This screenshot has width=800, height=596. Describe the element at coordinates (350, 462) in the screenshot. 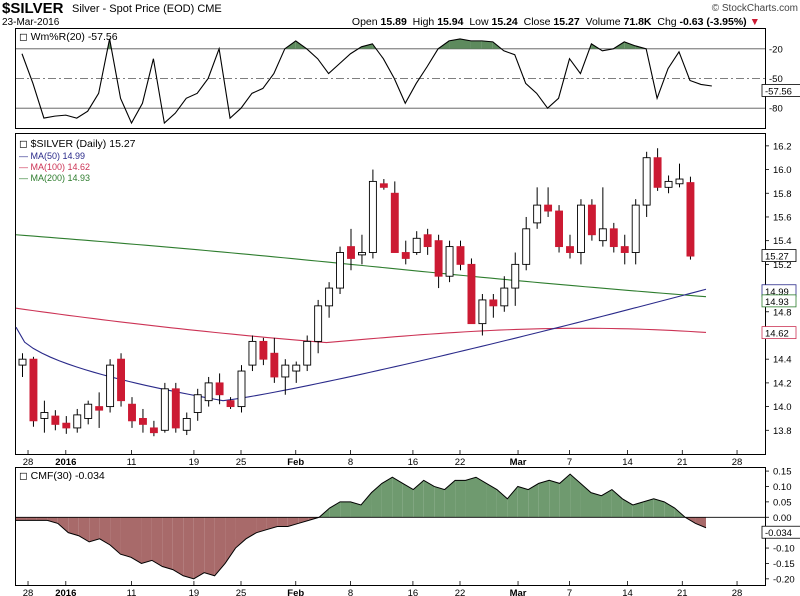

I see `x-tick-label: 8` at that location.